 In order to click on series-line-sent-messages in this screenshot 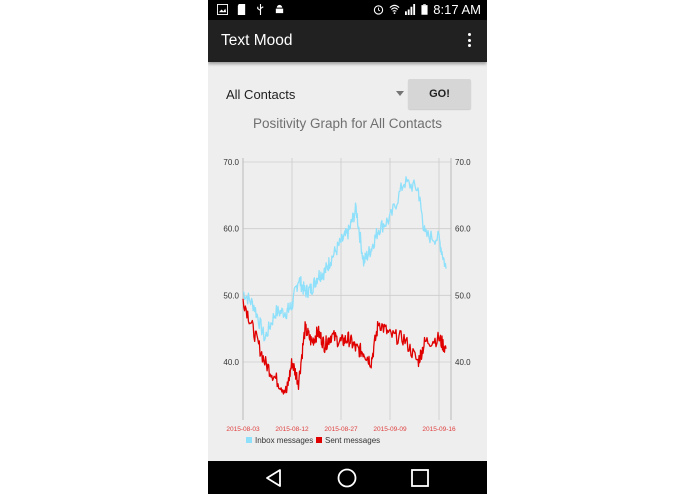, I will do `click(344, 346)`.